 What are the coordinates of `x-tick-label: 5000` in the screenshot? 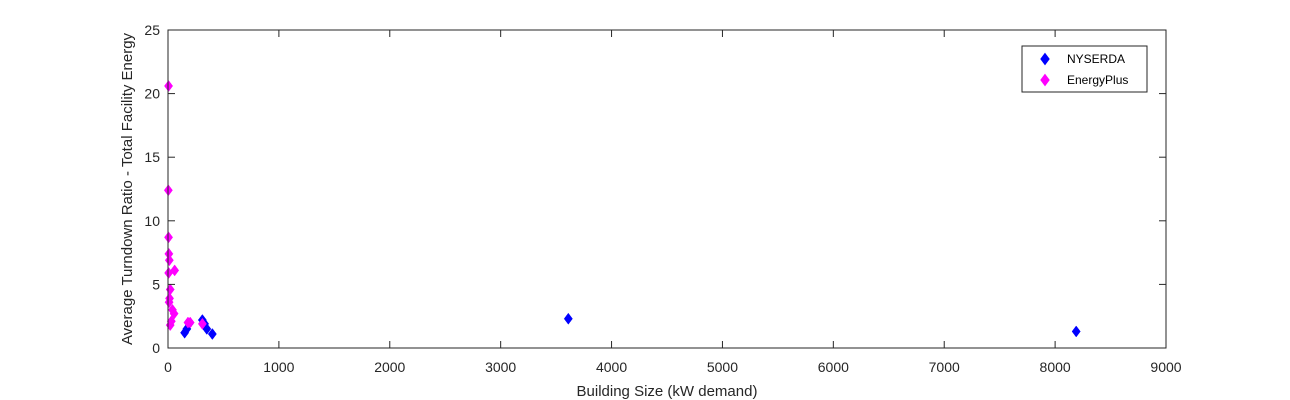 It's located at (722, 367).